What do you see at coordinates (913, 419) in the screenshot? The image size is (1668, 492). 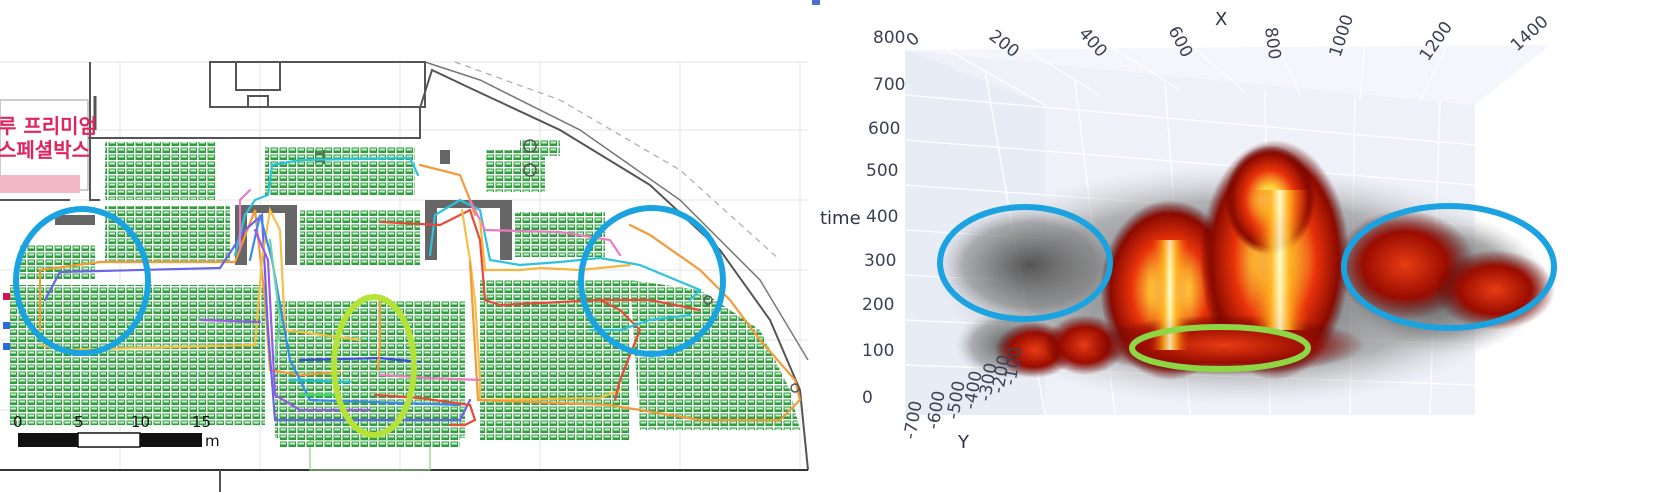 I see `y-tick: -700` at bounding box center [913, 419].